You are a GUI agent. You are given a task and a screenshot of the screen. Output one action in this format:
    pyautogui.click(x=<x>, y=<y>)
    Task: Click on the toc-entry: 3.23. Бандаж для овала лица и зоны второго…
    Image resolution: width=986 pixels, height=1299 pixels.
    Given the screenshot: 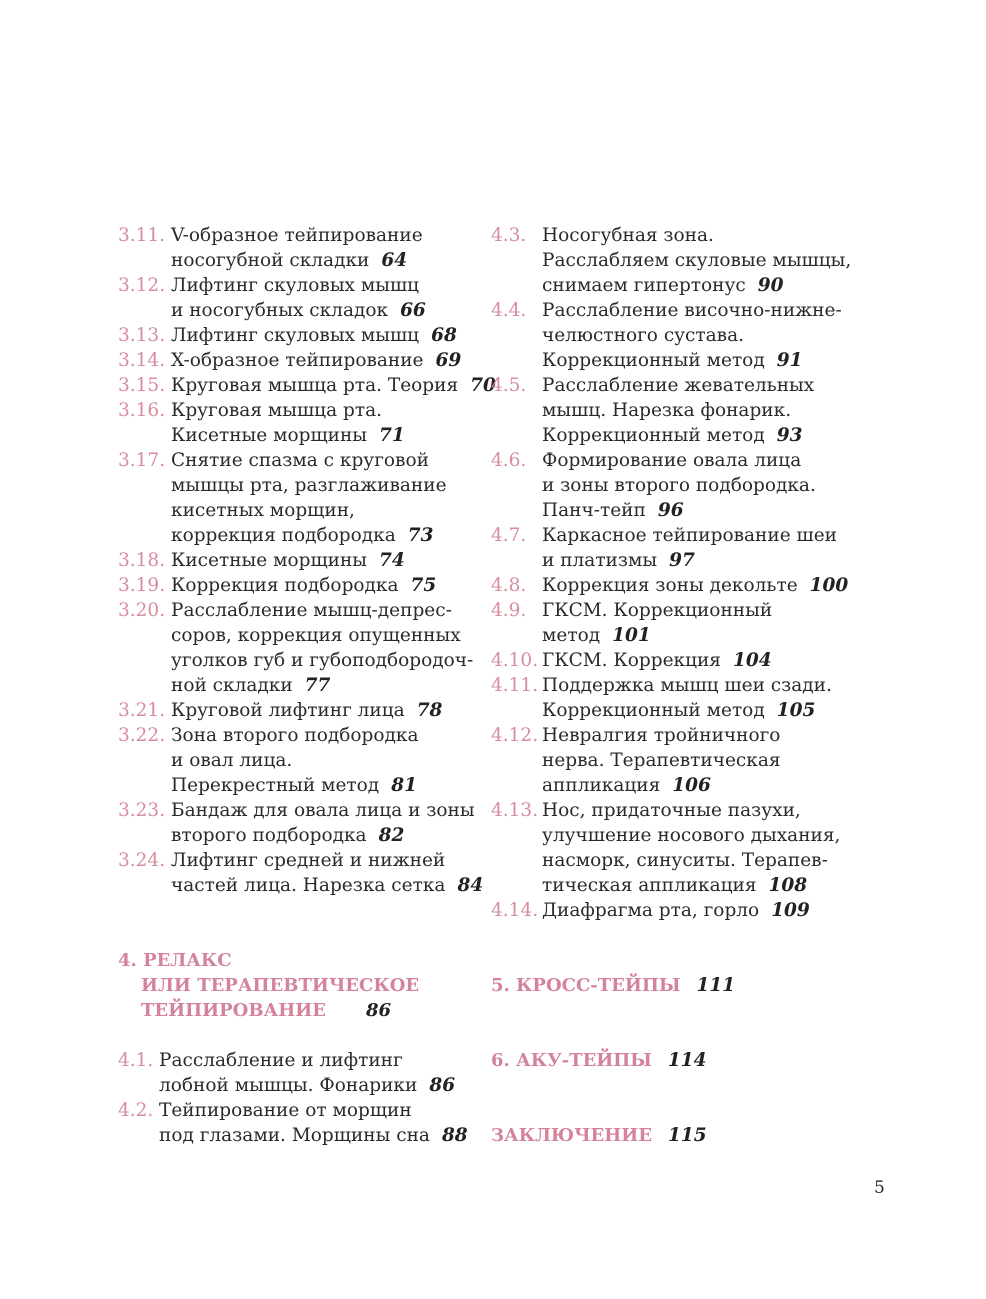 What is the action you would take?
    pyautogui.click(x=298, y=823)
    